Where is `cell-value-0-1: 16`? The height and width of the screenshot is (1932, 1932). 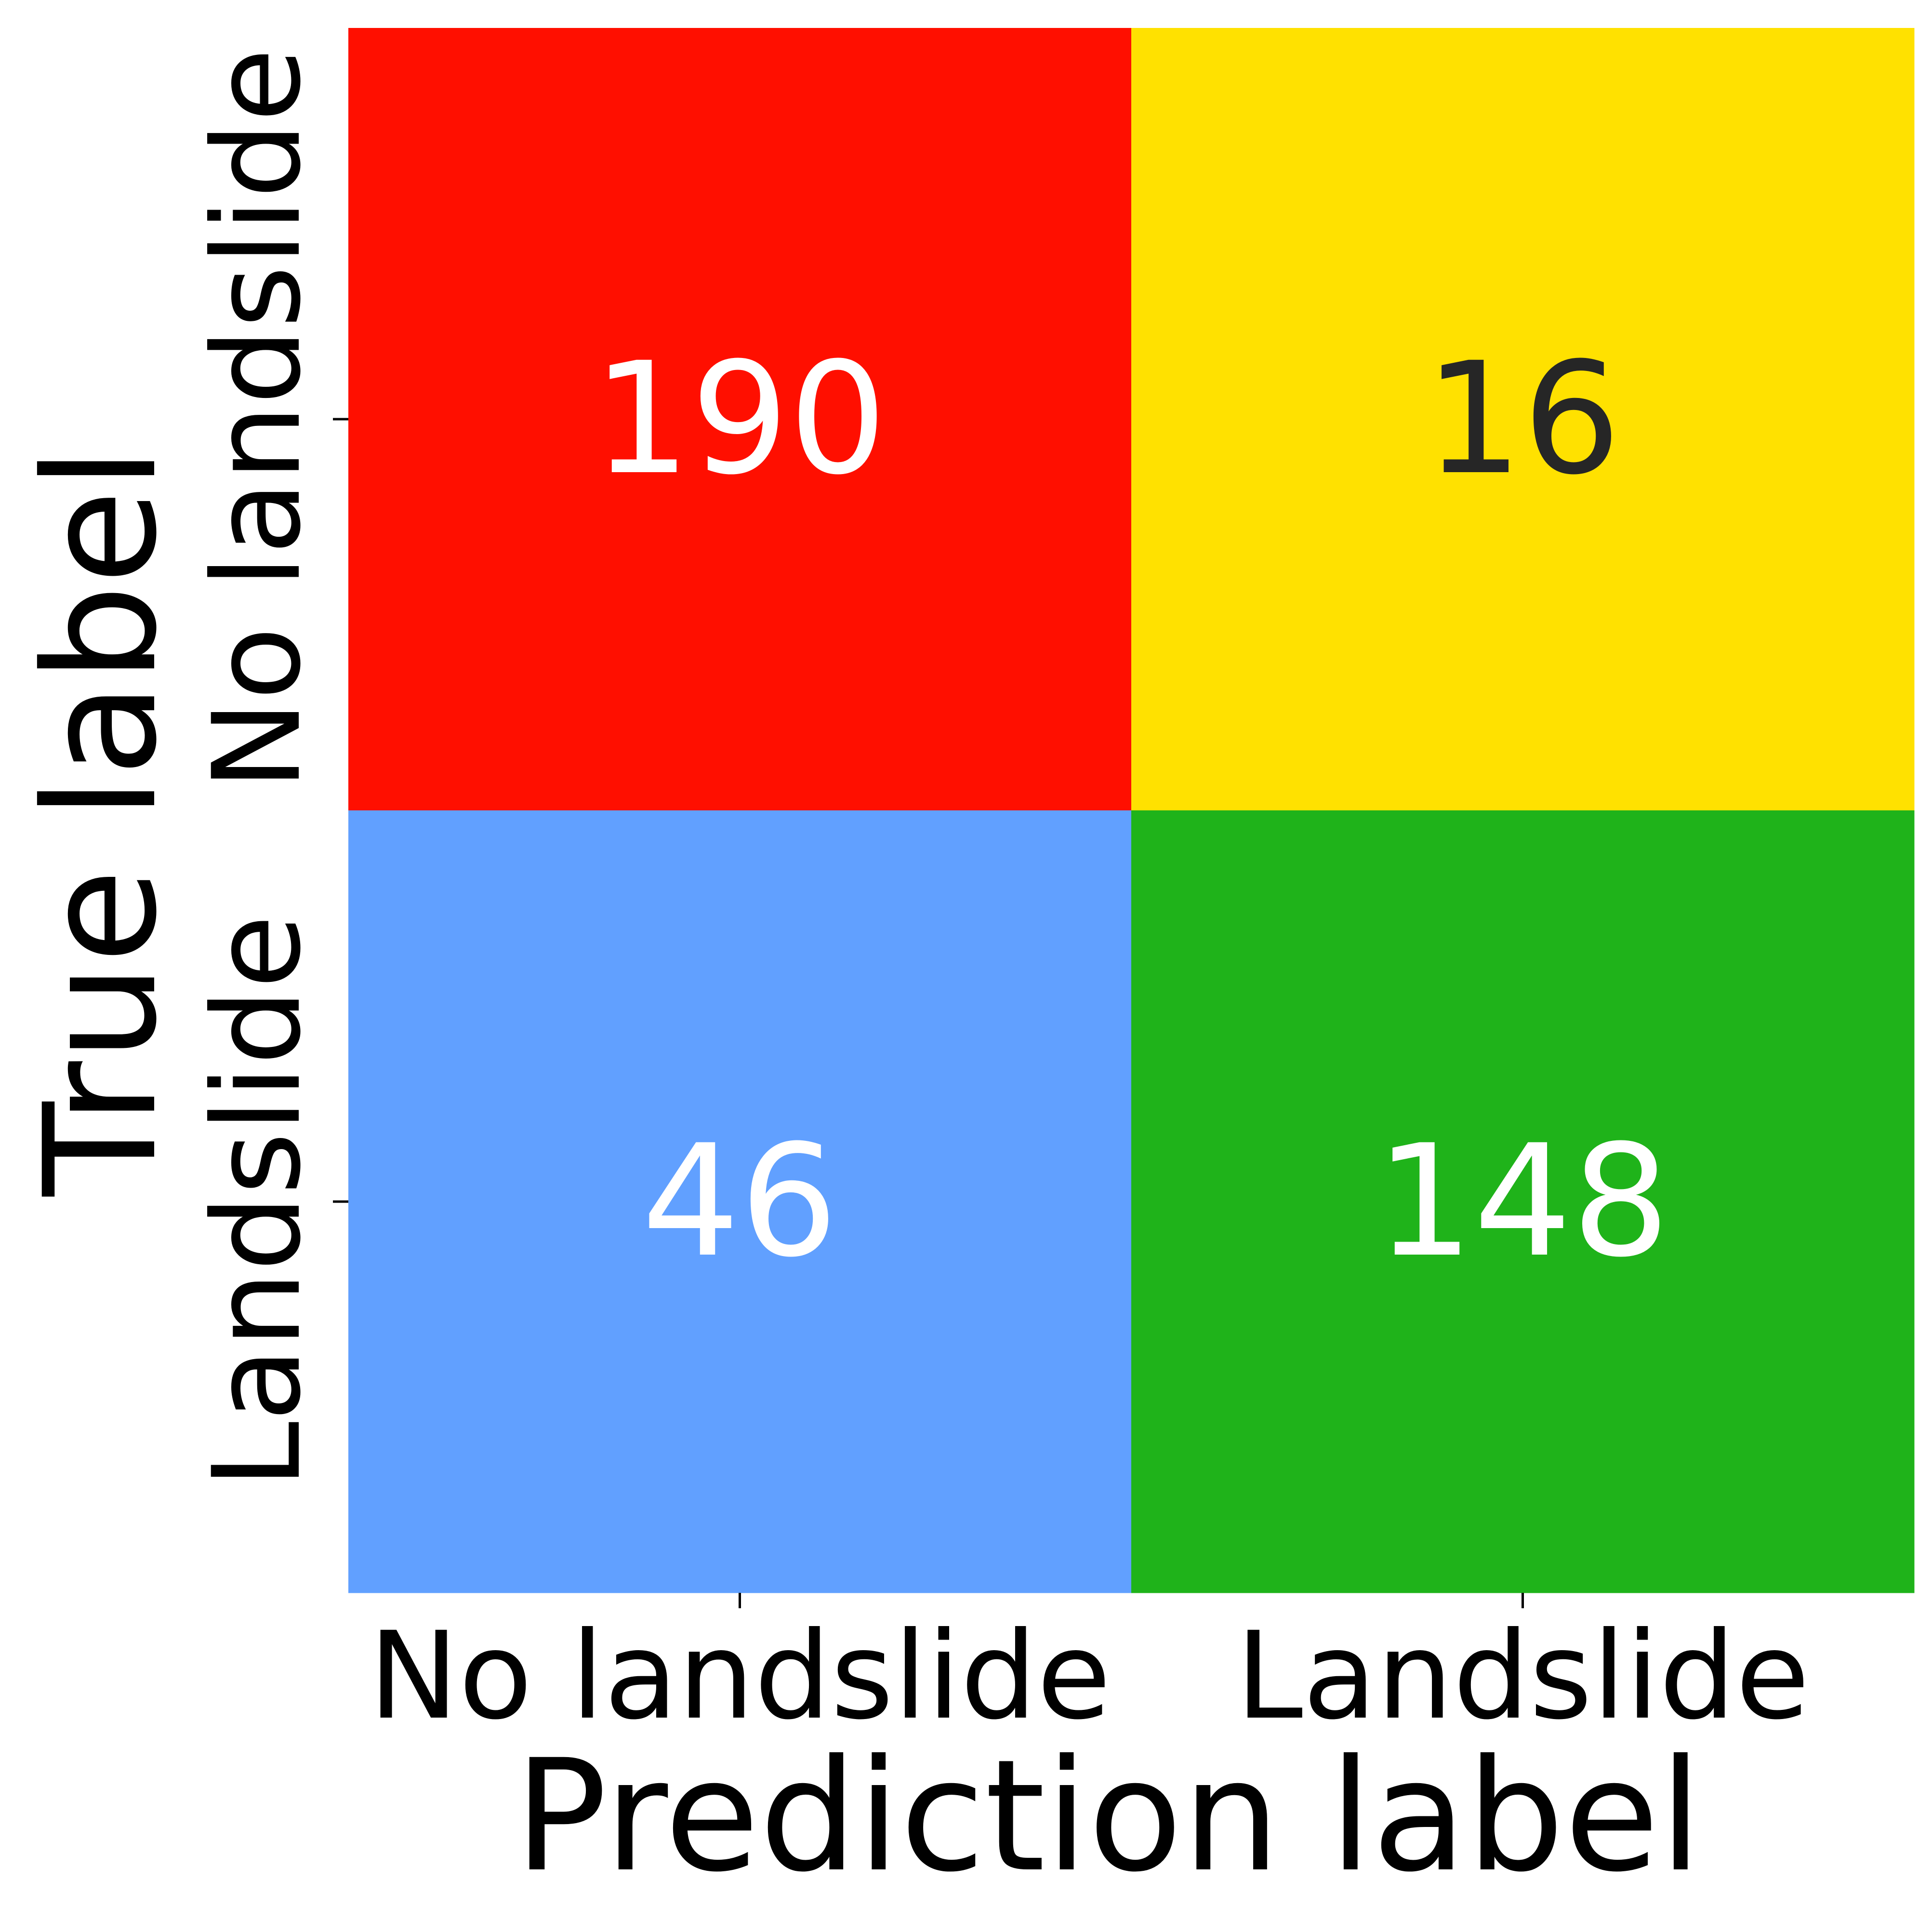 cell-value-0-1: 16 is located at coordinates (1523, 419).